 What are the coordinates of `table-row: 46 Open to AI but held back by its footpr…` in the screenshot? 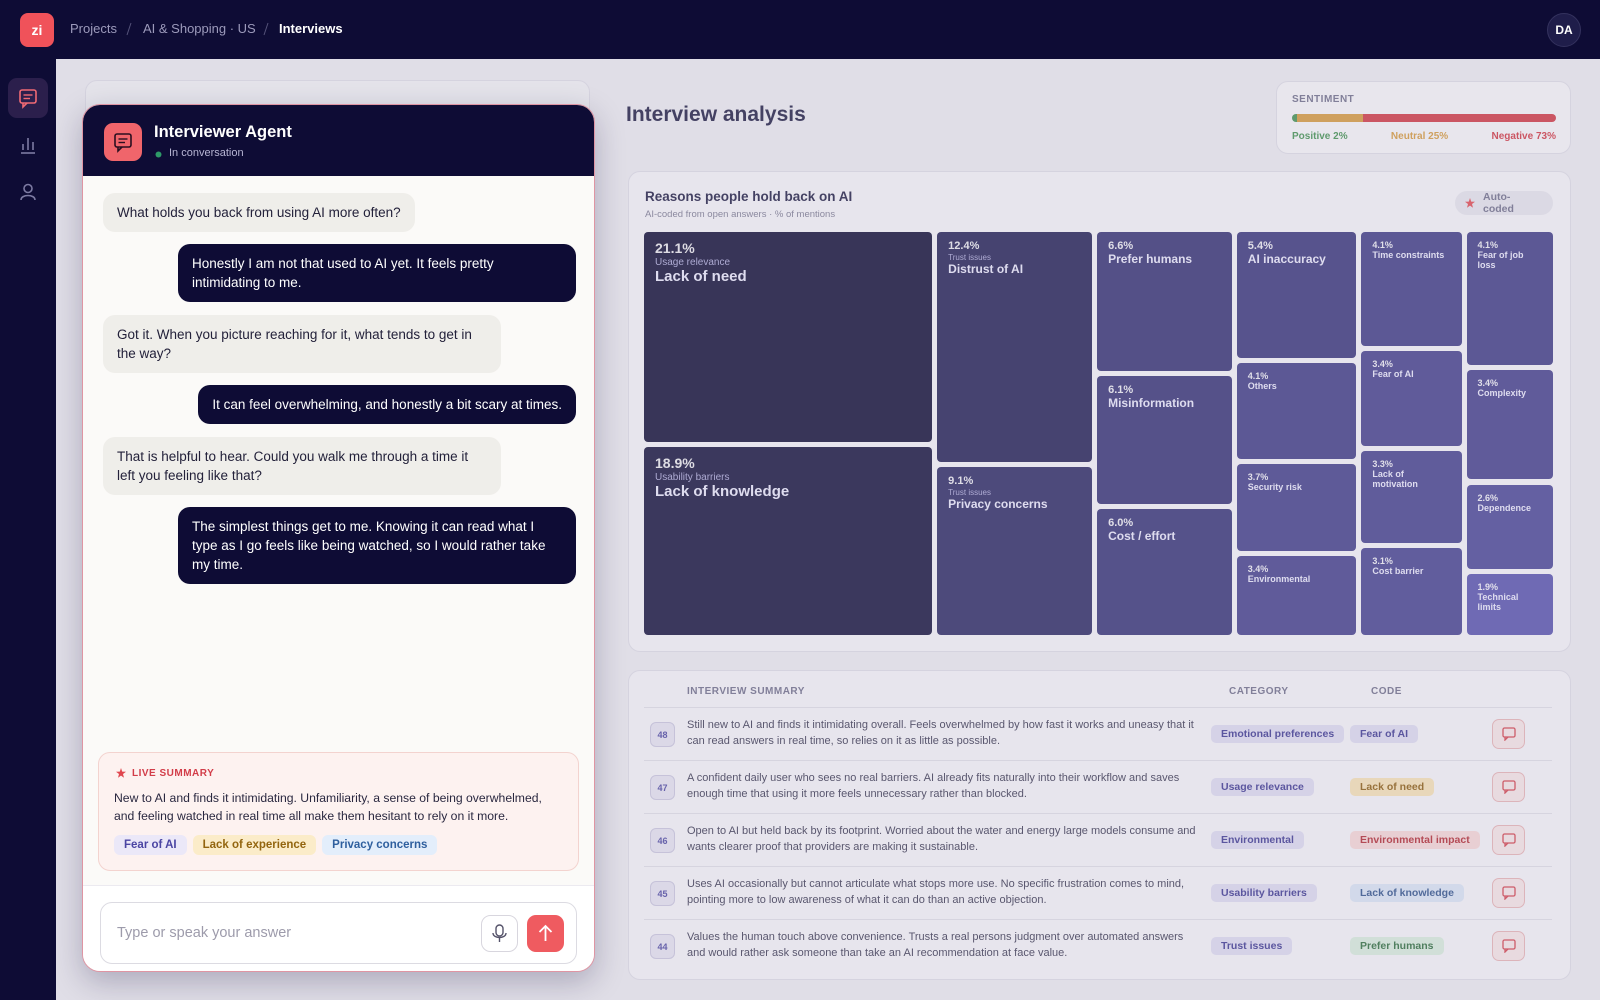 It's located at (1098, 839).